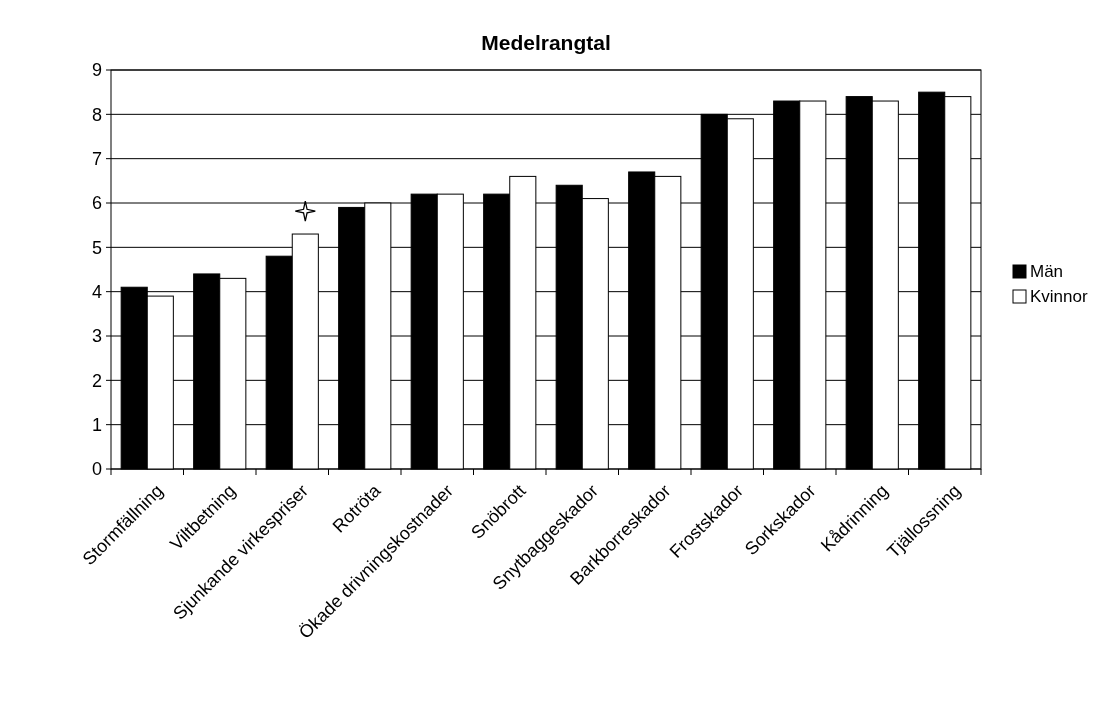  I want to click on y-tick-label: 6, so click(96, 203).